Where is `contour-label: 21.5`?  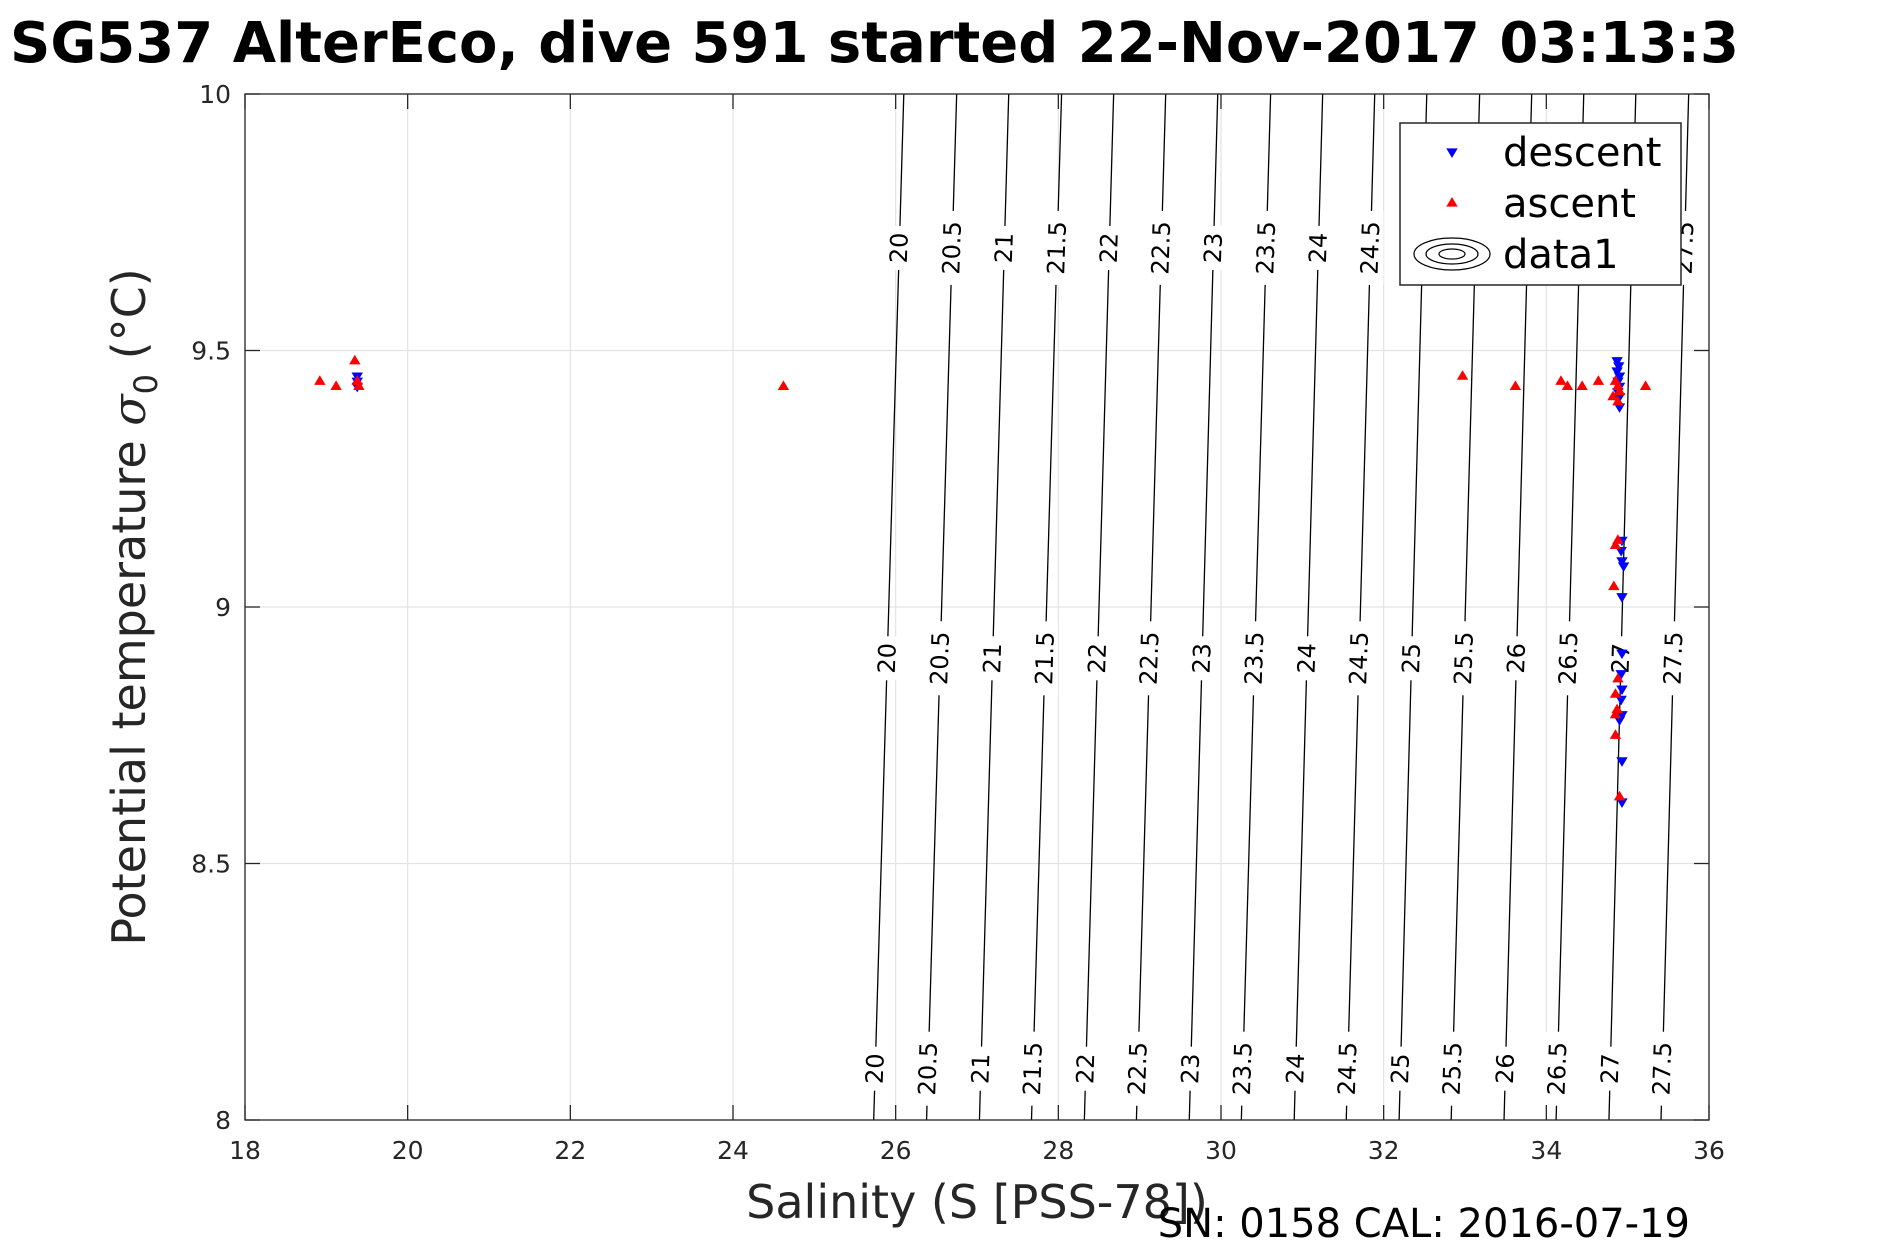 contour-label: 21.5 is located at coordinates (1045, 658).